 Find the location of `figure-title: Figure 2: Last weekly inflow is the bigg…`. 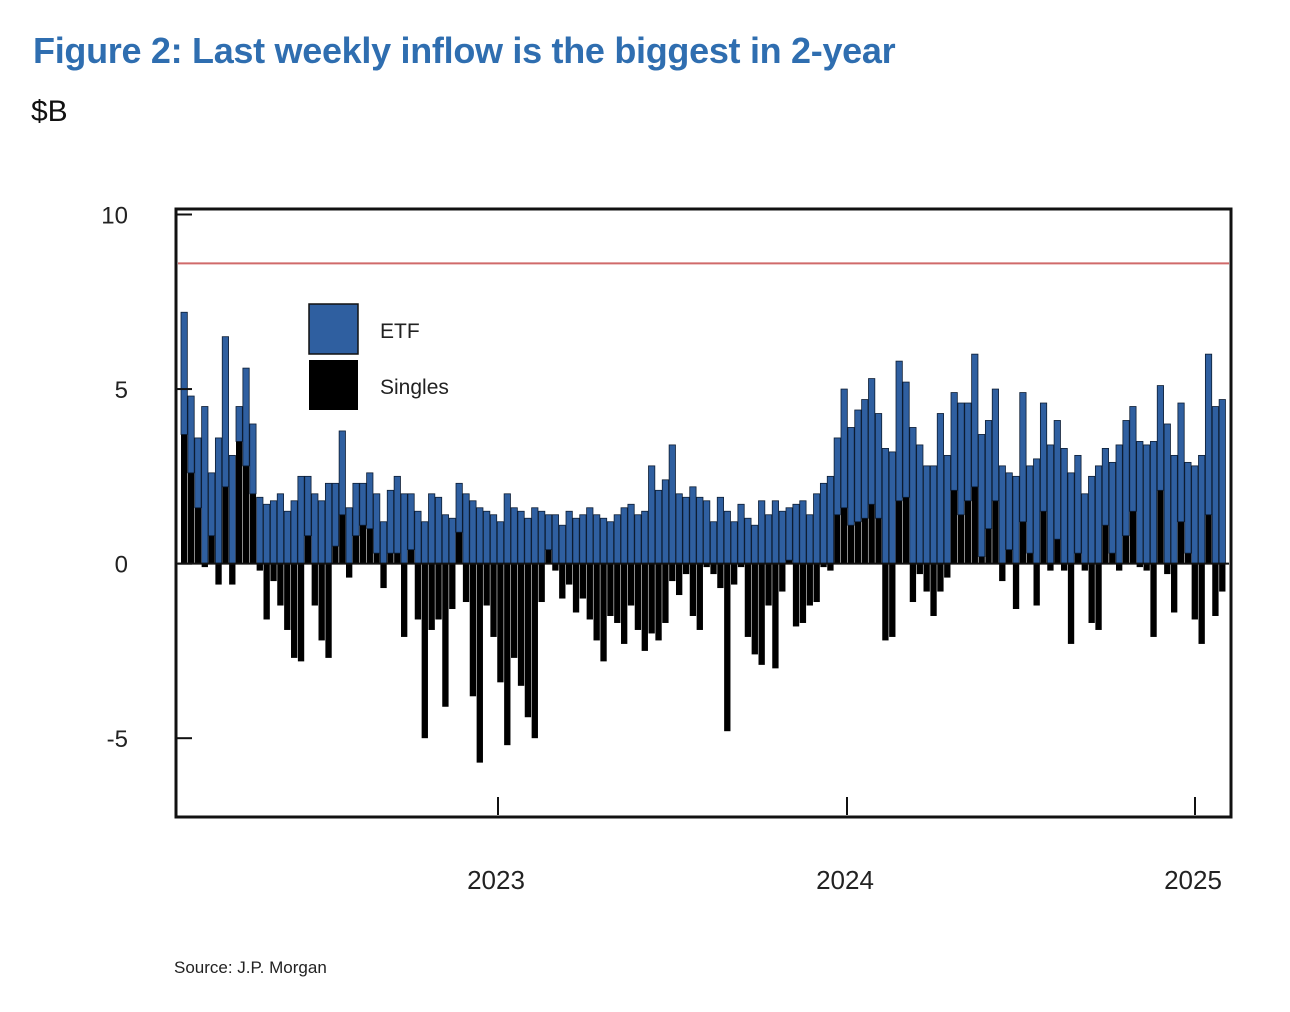

figure-title: Figure 2: Last weekly inflow is the bigg… is located at coordinates (464, 50).